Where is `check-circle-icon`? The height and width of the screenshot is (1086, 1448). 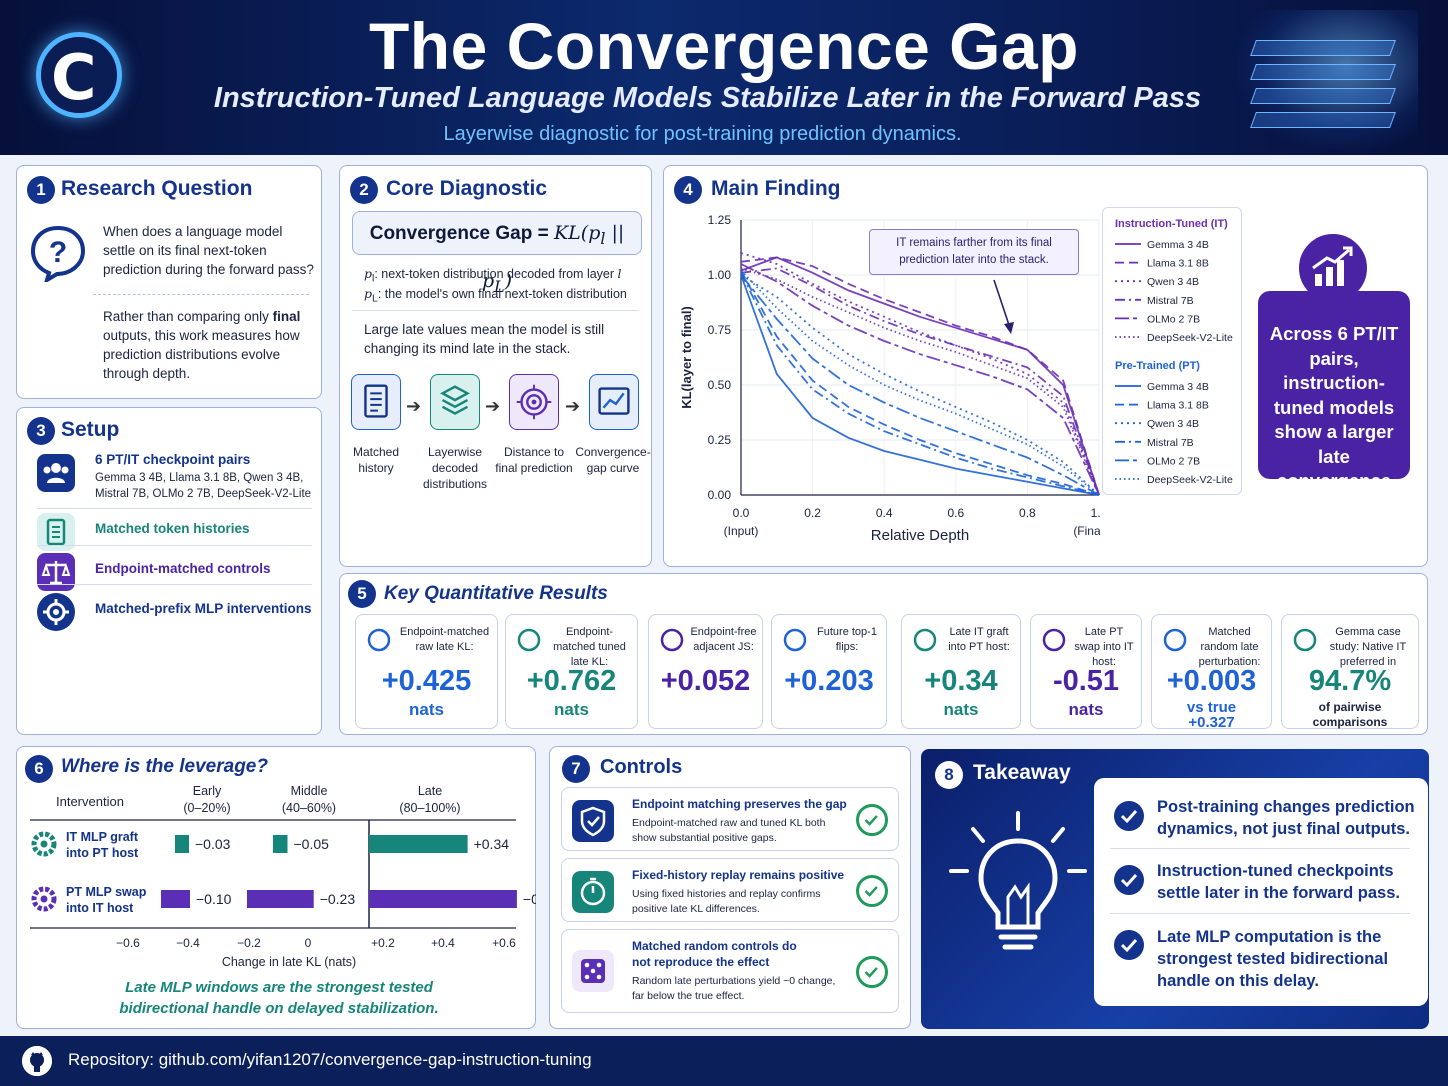 check-circle-icon is located at coordinates (1129, 945).